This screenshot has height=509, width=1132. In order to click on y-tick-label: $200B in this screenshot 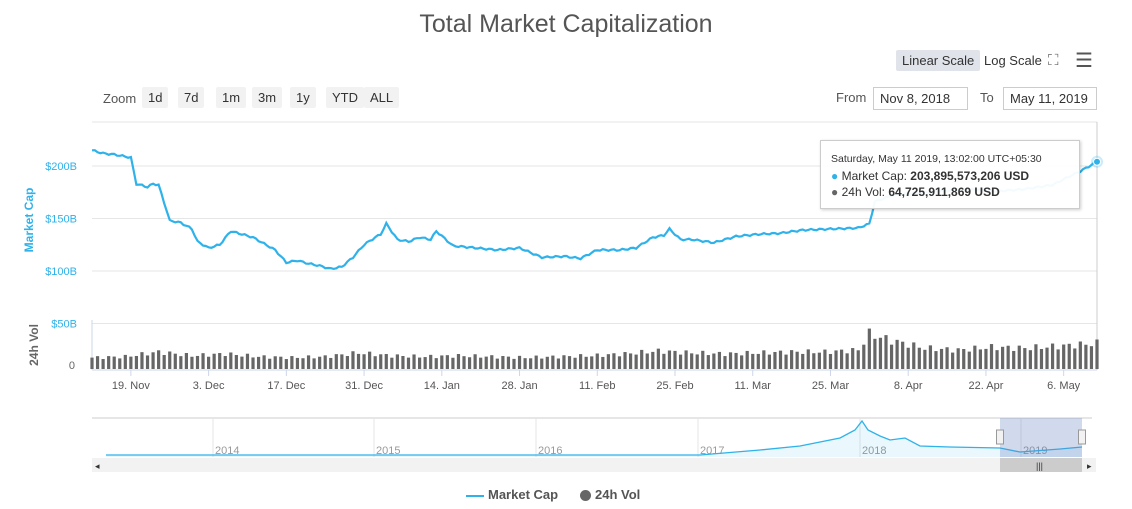, I will do `click(61, 167)`.